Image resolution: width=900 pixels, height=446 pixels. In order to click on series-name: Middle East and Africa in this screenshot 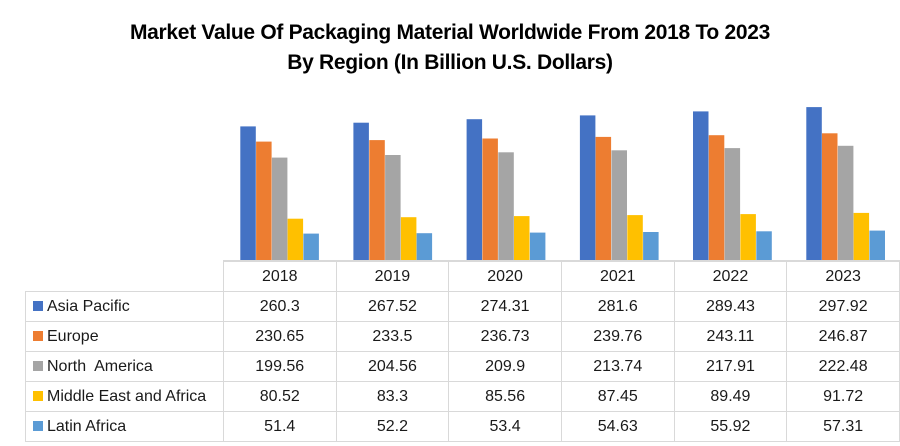, I will do `click(127, 396)`.